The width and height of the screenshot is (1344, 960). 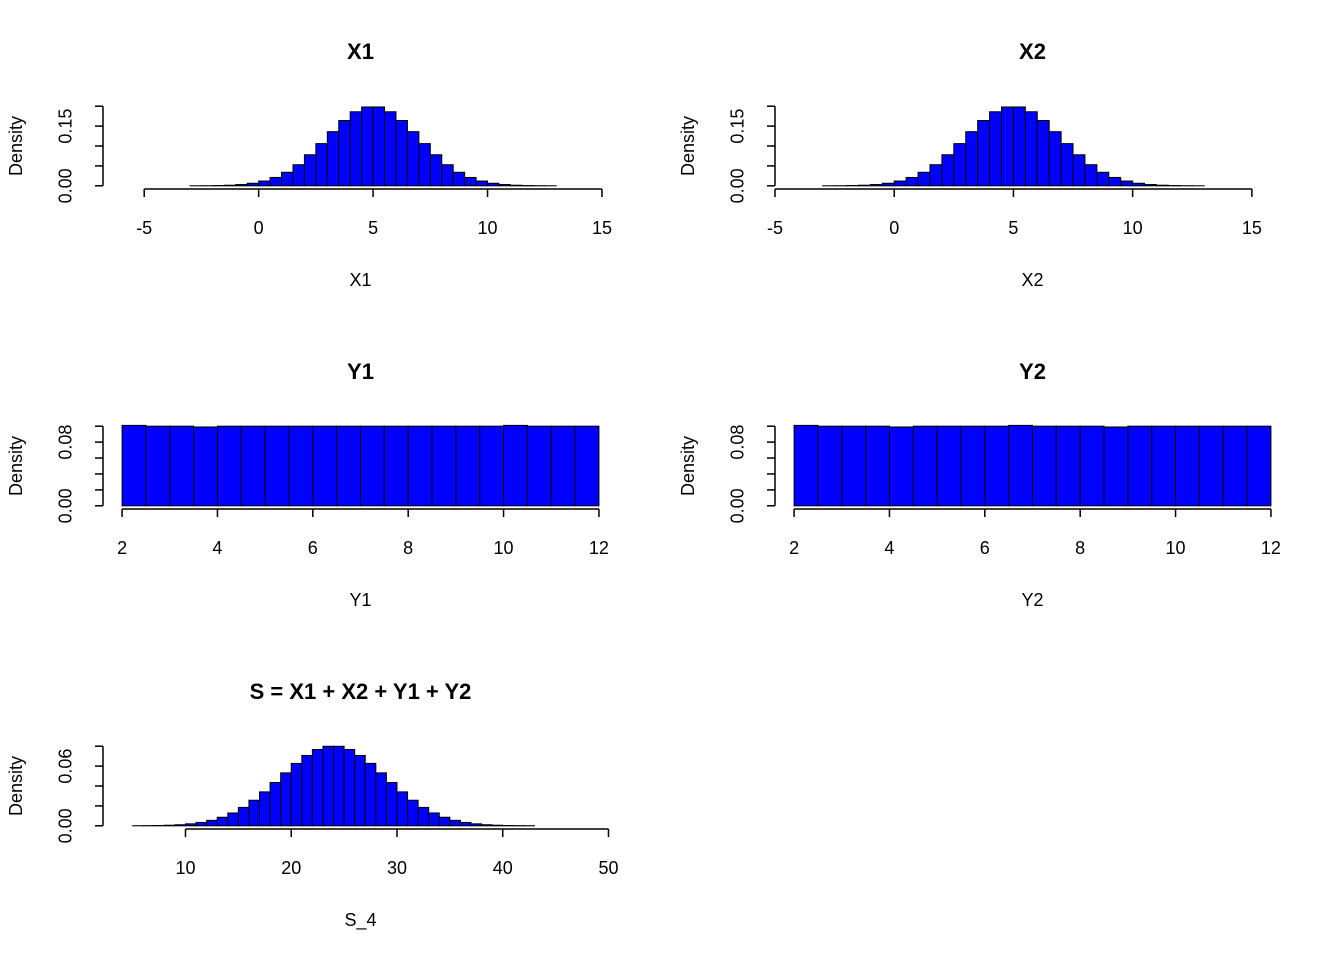 What do you see at coordinates (397, 868) in the screenshot?
I see `x-tick-label: 30` at bounding box center [397, 868].